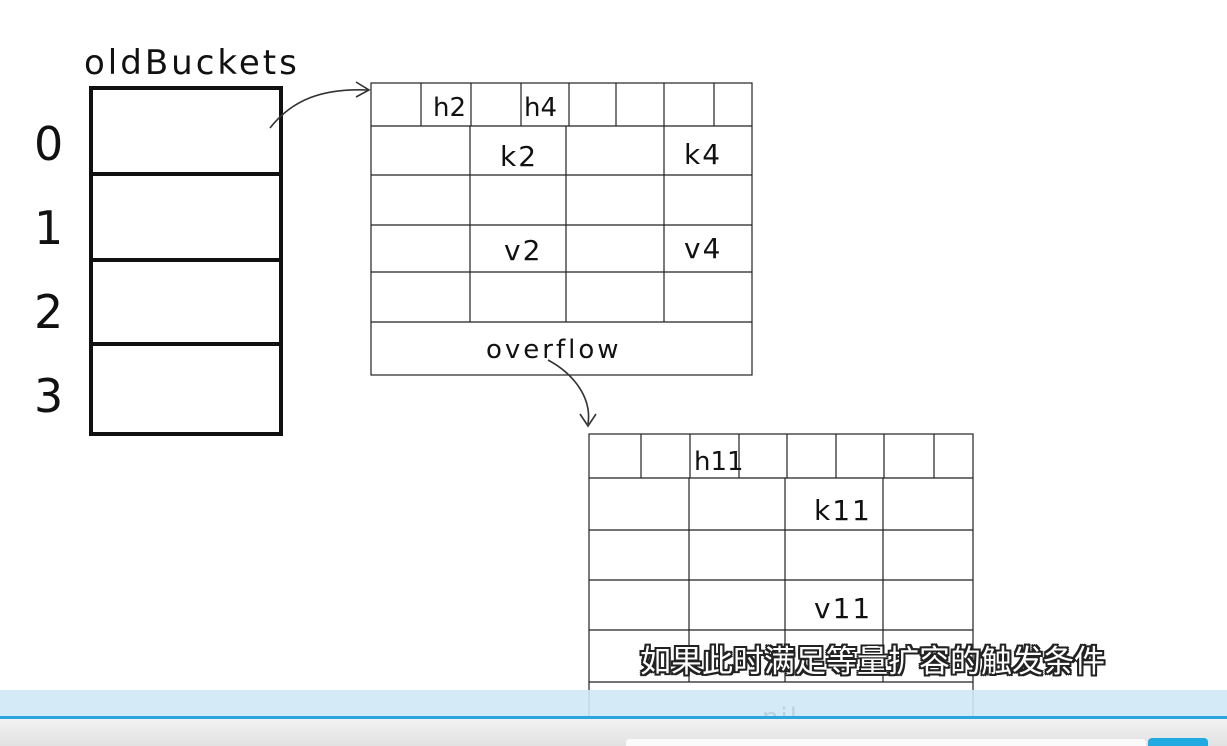  What do you see at coordinates (703, 248) in the screenshot?
I see `bmap-value-v4: v4` at bounding box center [703, 248].